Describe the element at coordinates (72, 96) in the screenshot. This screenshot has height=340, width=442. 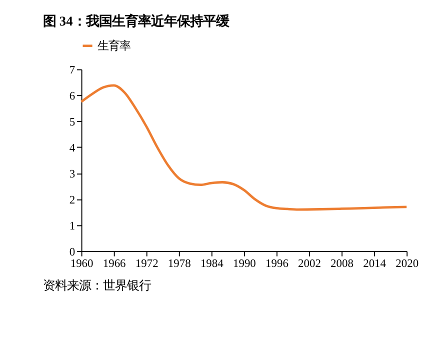
I see `y-tick-label: 6` at that location.